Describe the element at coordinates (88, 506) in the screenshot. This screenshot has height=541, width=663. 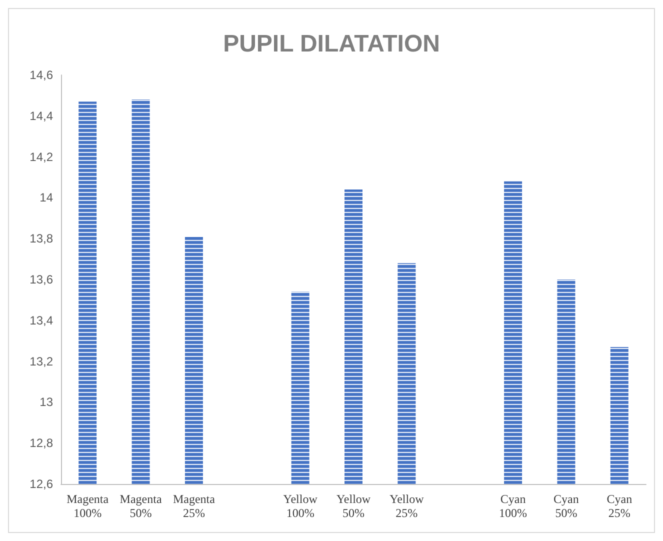
I see `x-tick-label: Magenta 100%` at that location.